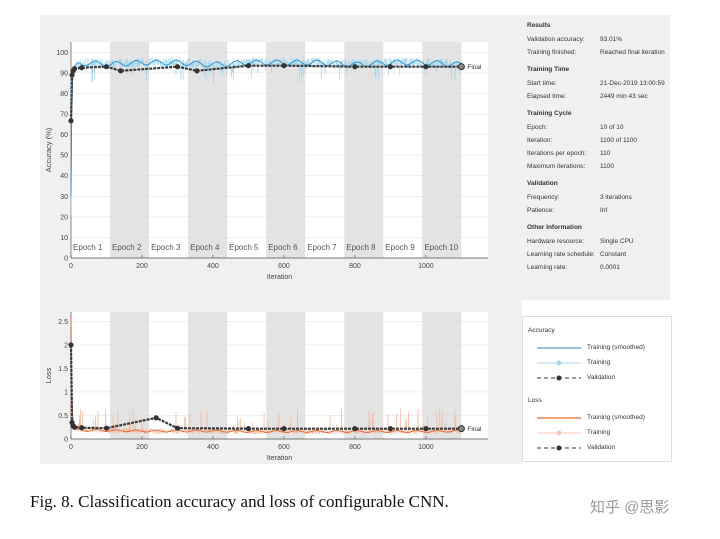 Image resolution: width=720 pixels, height=539 pixels. Describe the element at coordinates (64, 73) in the screenshot. I see `y-tick-label: 90` at that location.